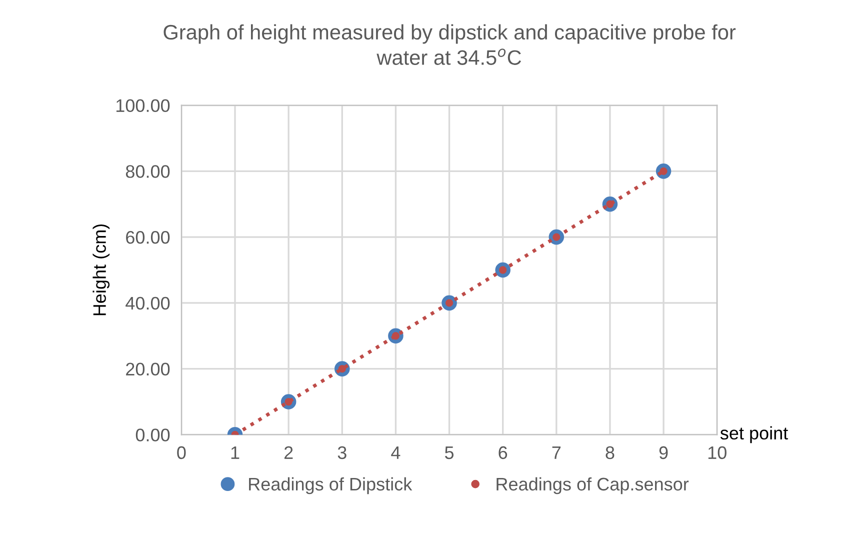  Describe the element at coordinates (556, 452) in the screenshot. I see `x-tick-label: 7` at that location.